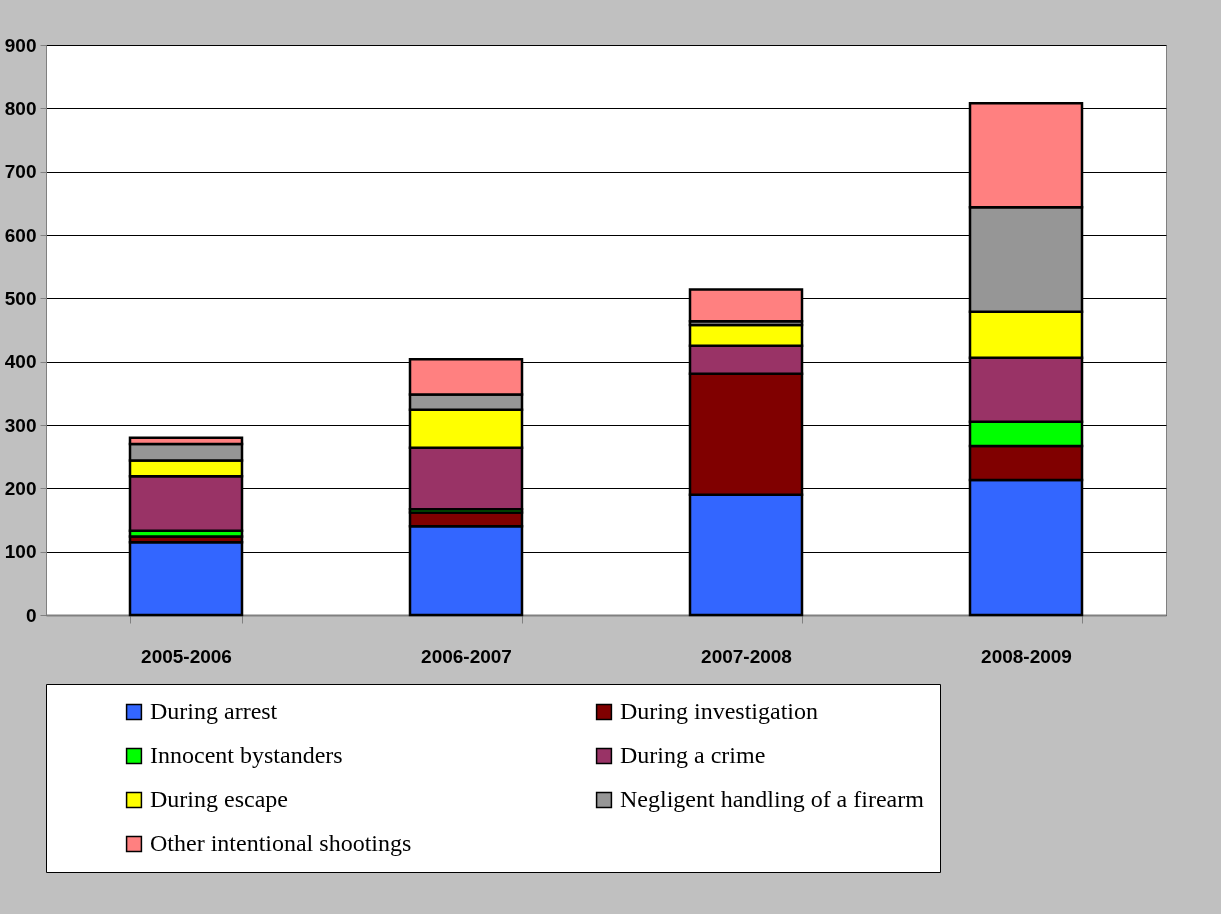  What do you see at coordinates (20, 108) in the screenshot?
I see `y-tick-label: 800` at bounding box center [20, 108].